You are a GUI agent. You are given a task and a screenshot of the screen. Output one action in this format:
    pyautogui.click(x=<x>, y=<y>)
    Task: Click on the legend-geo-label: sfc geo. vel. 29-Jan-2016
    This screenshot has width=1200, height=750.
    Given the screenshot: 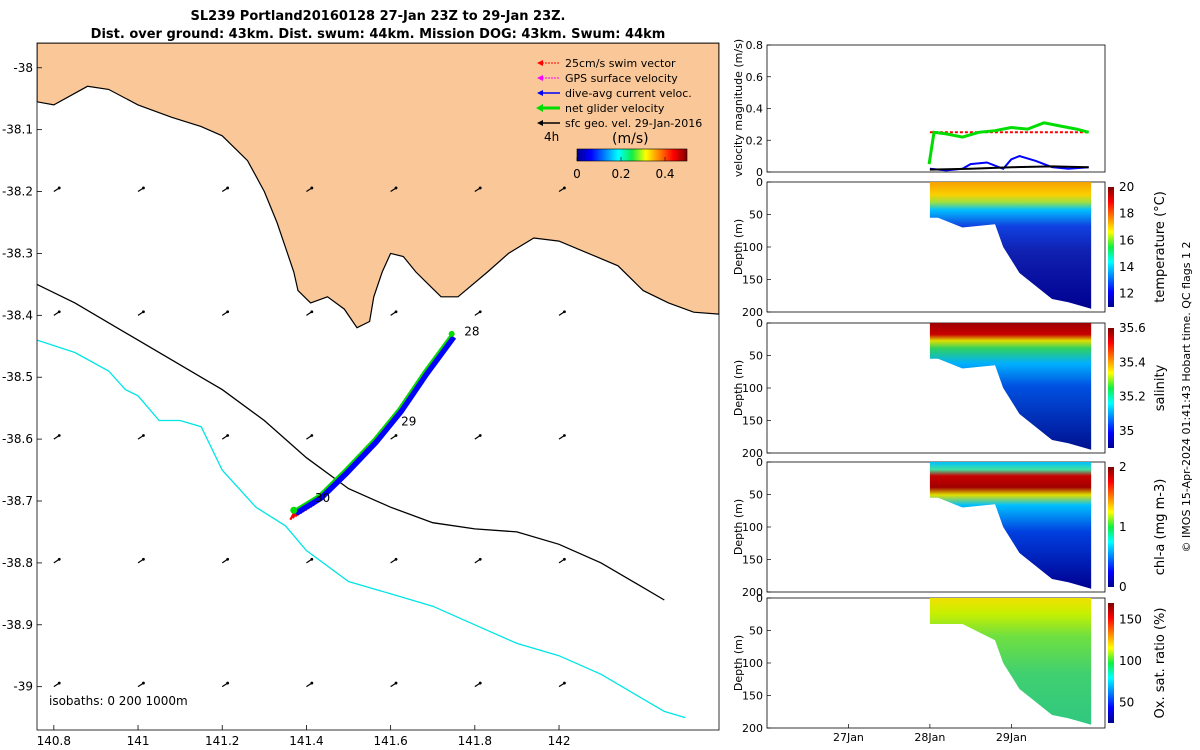 What is the action you would take?
    pyautogui.click(x=633, y=123)
    